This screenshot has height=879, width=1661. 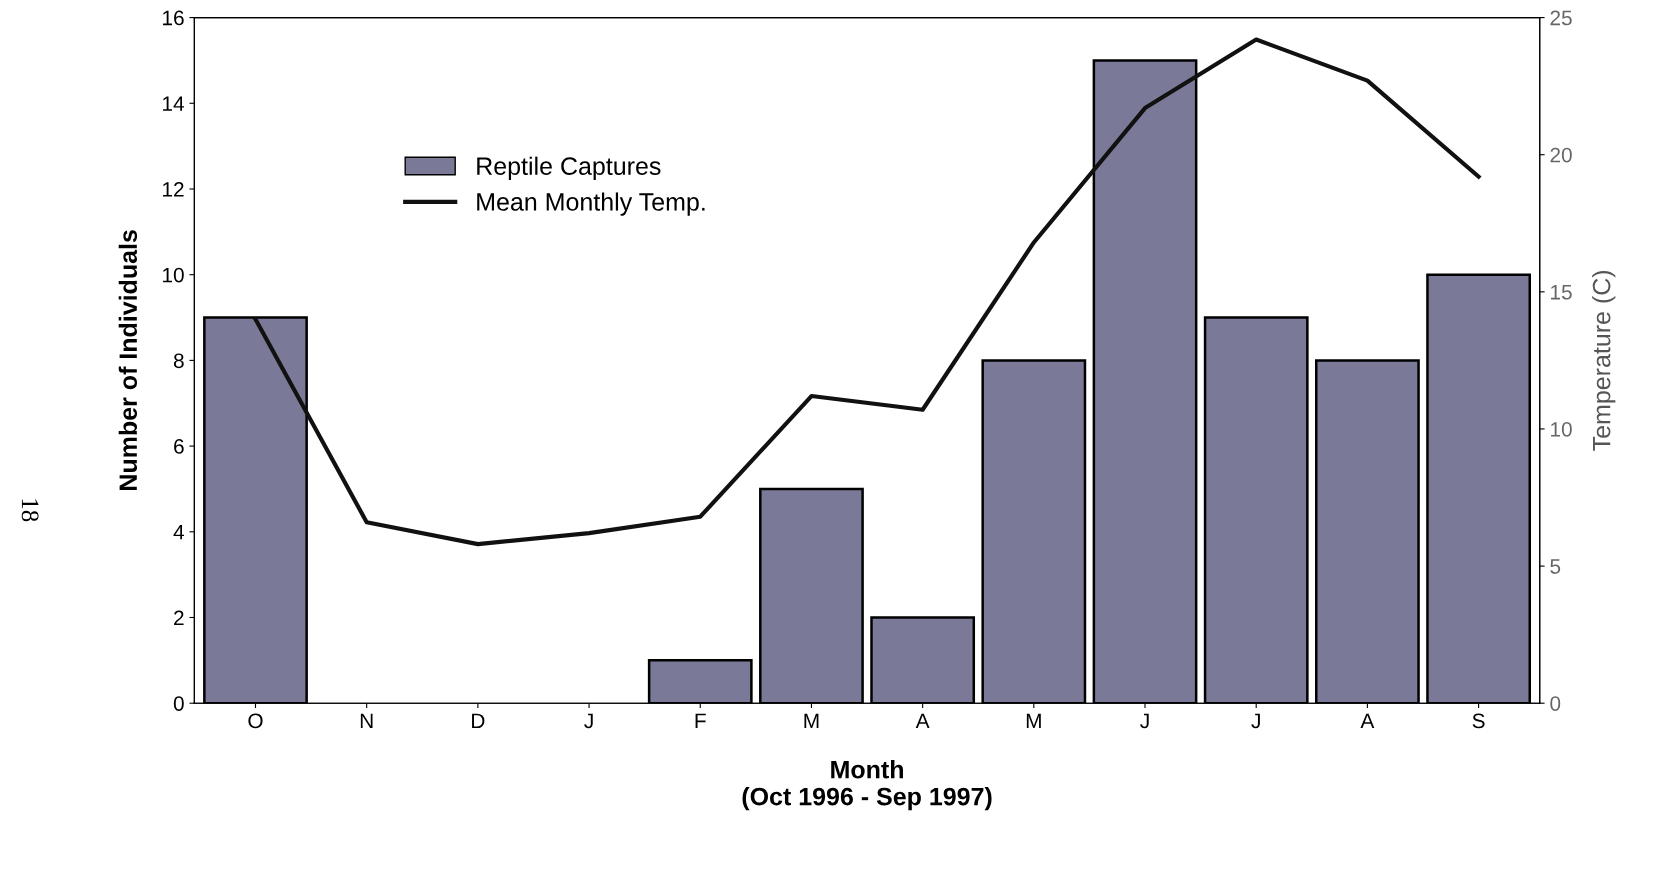 What do you see at coordinates (366, 721) in the screenshot?
I see `x-tick-label: N` at bounding box center [366, 721].